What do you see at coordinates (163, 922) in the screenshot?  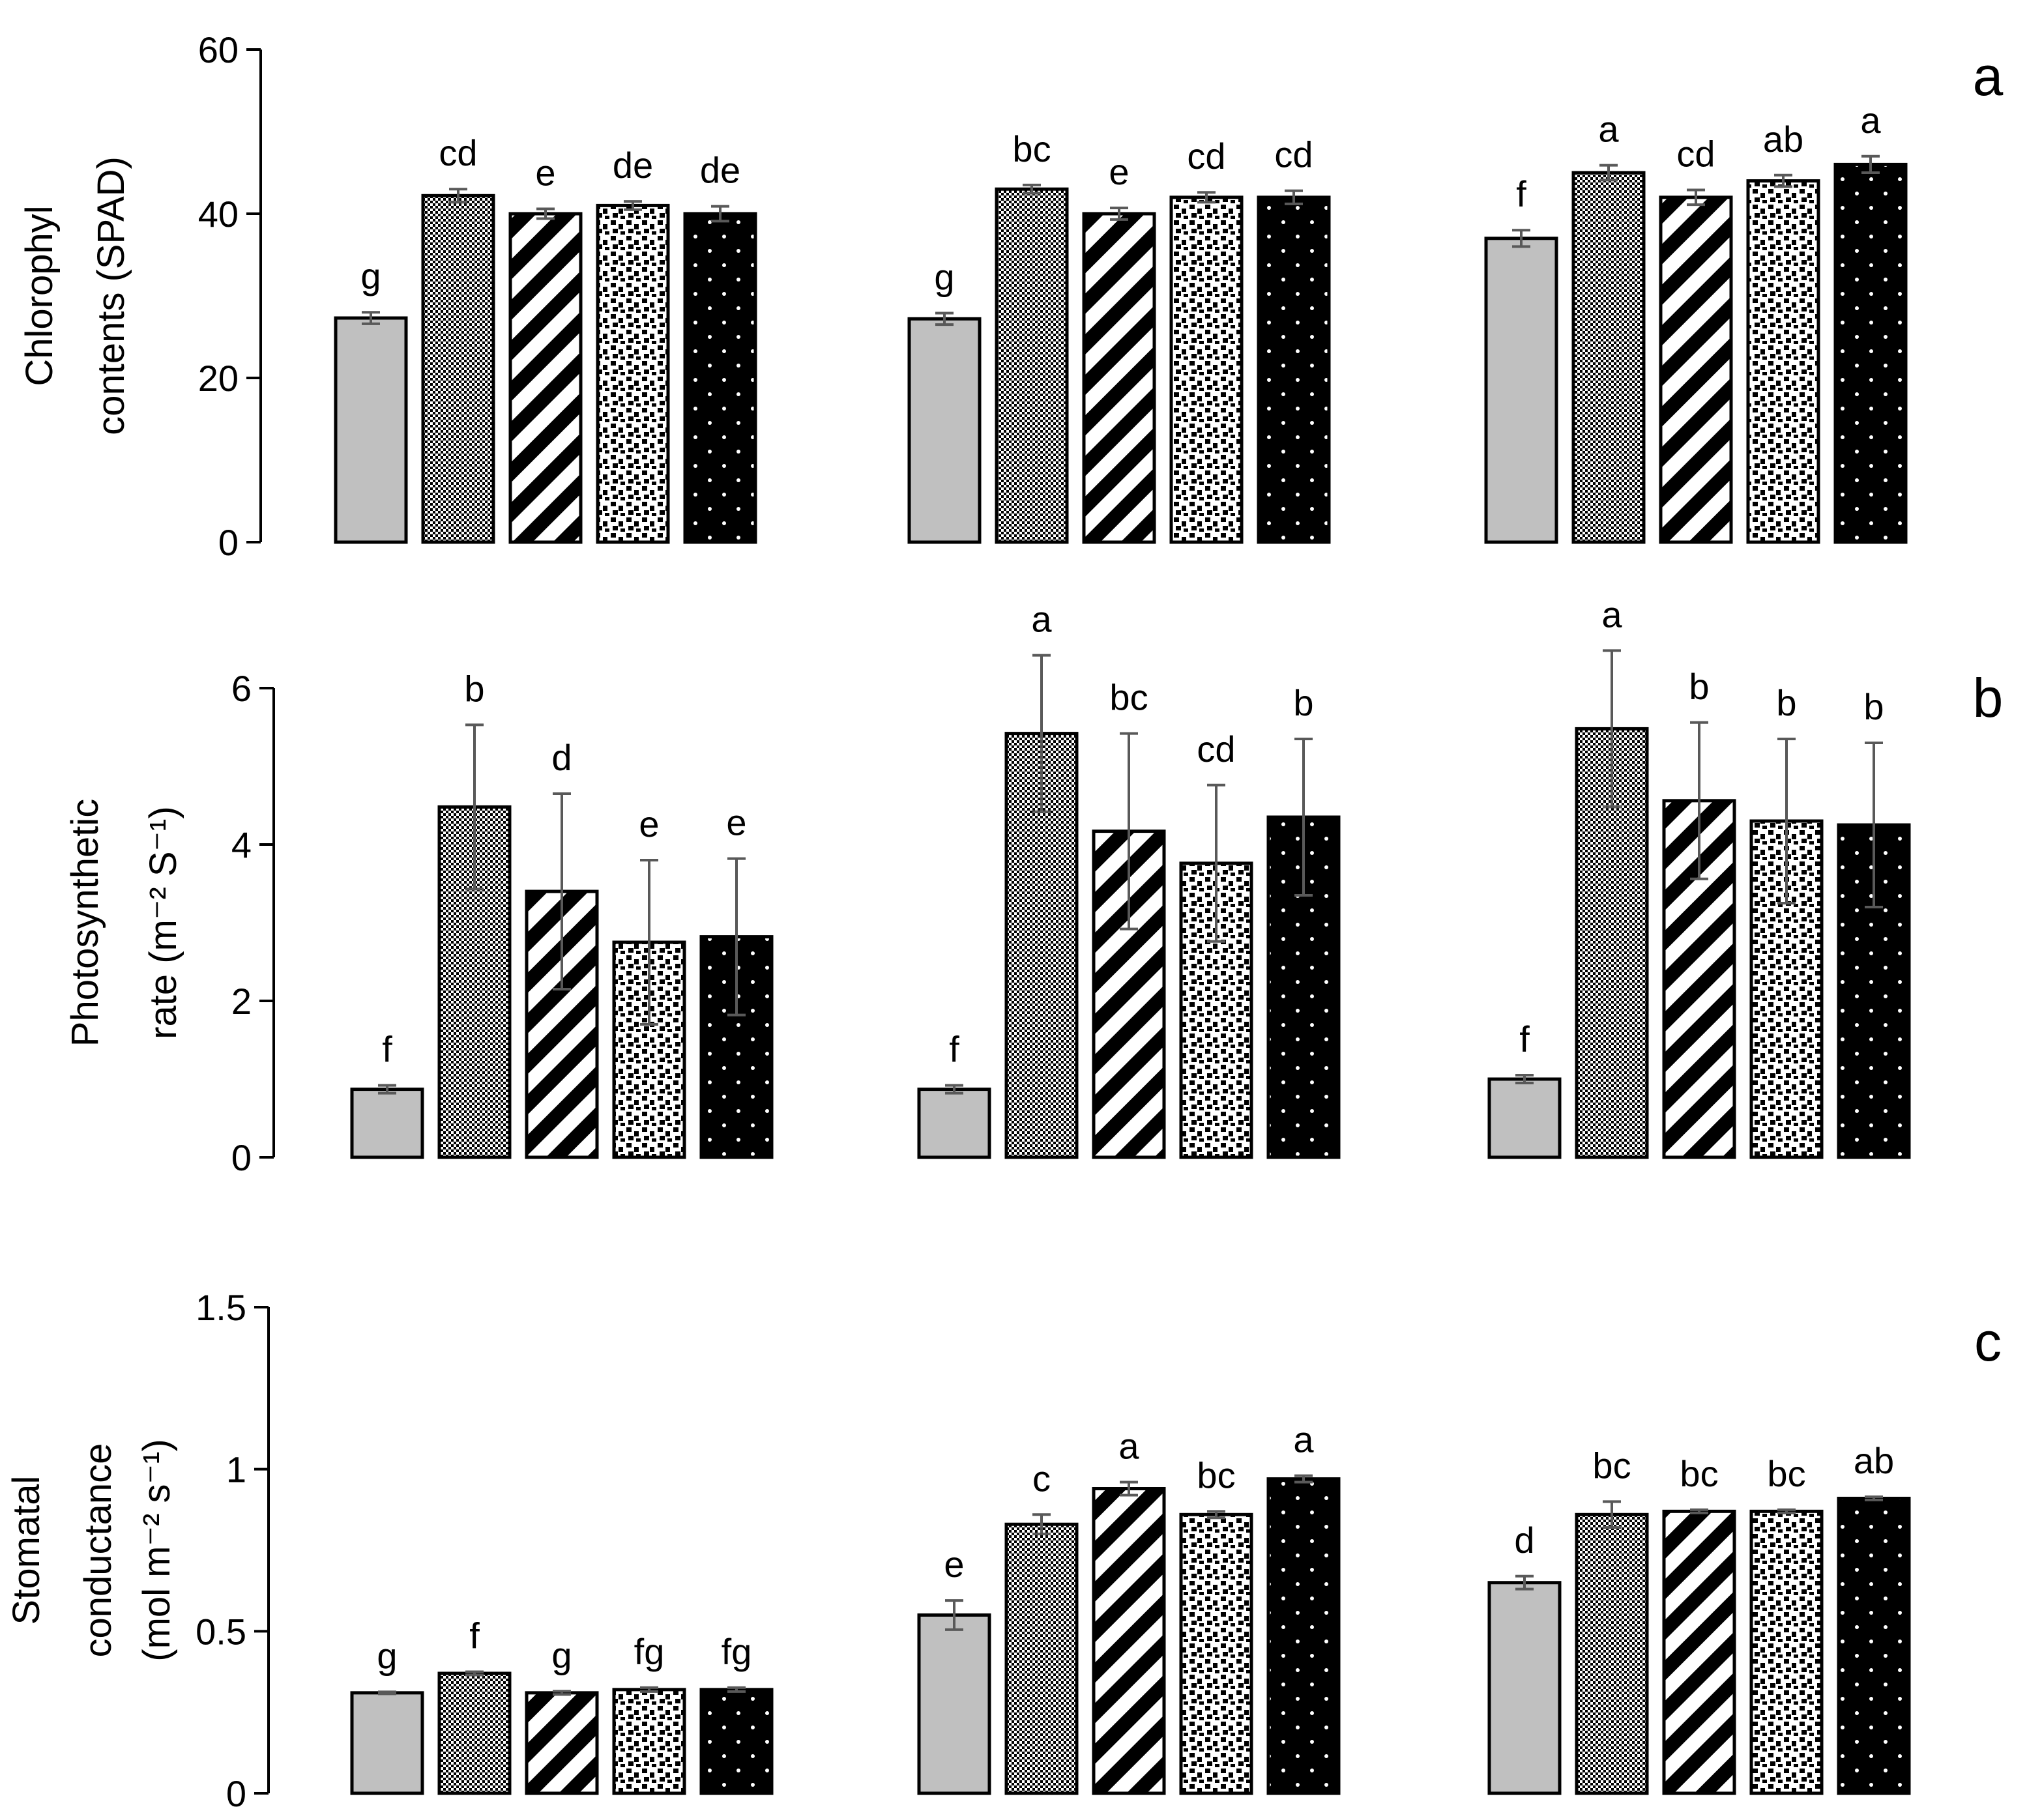 I see `y-axis-label-line: rate (m⁻² S⁻¹)` at bounding box center [163, 922].